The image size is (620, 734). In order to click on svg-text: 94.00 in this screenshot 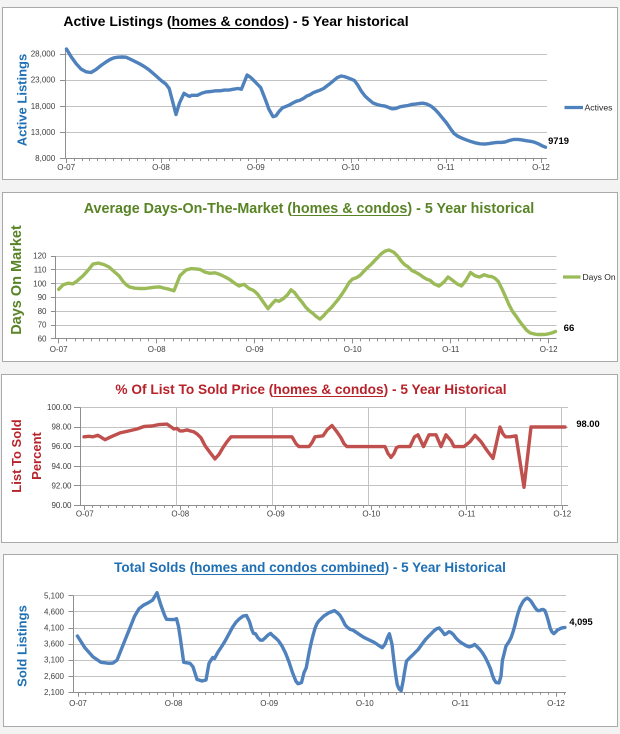, I will do `click(61, 466)`.